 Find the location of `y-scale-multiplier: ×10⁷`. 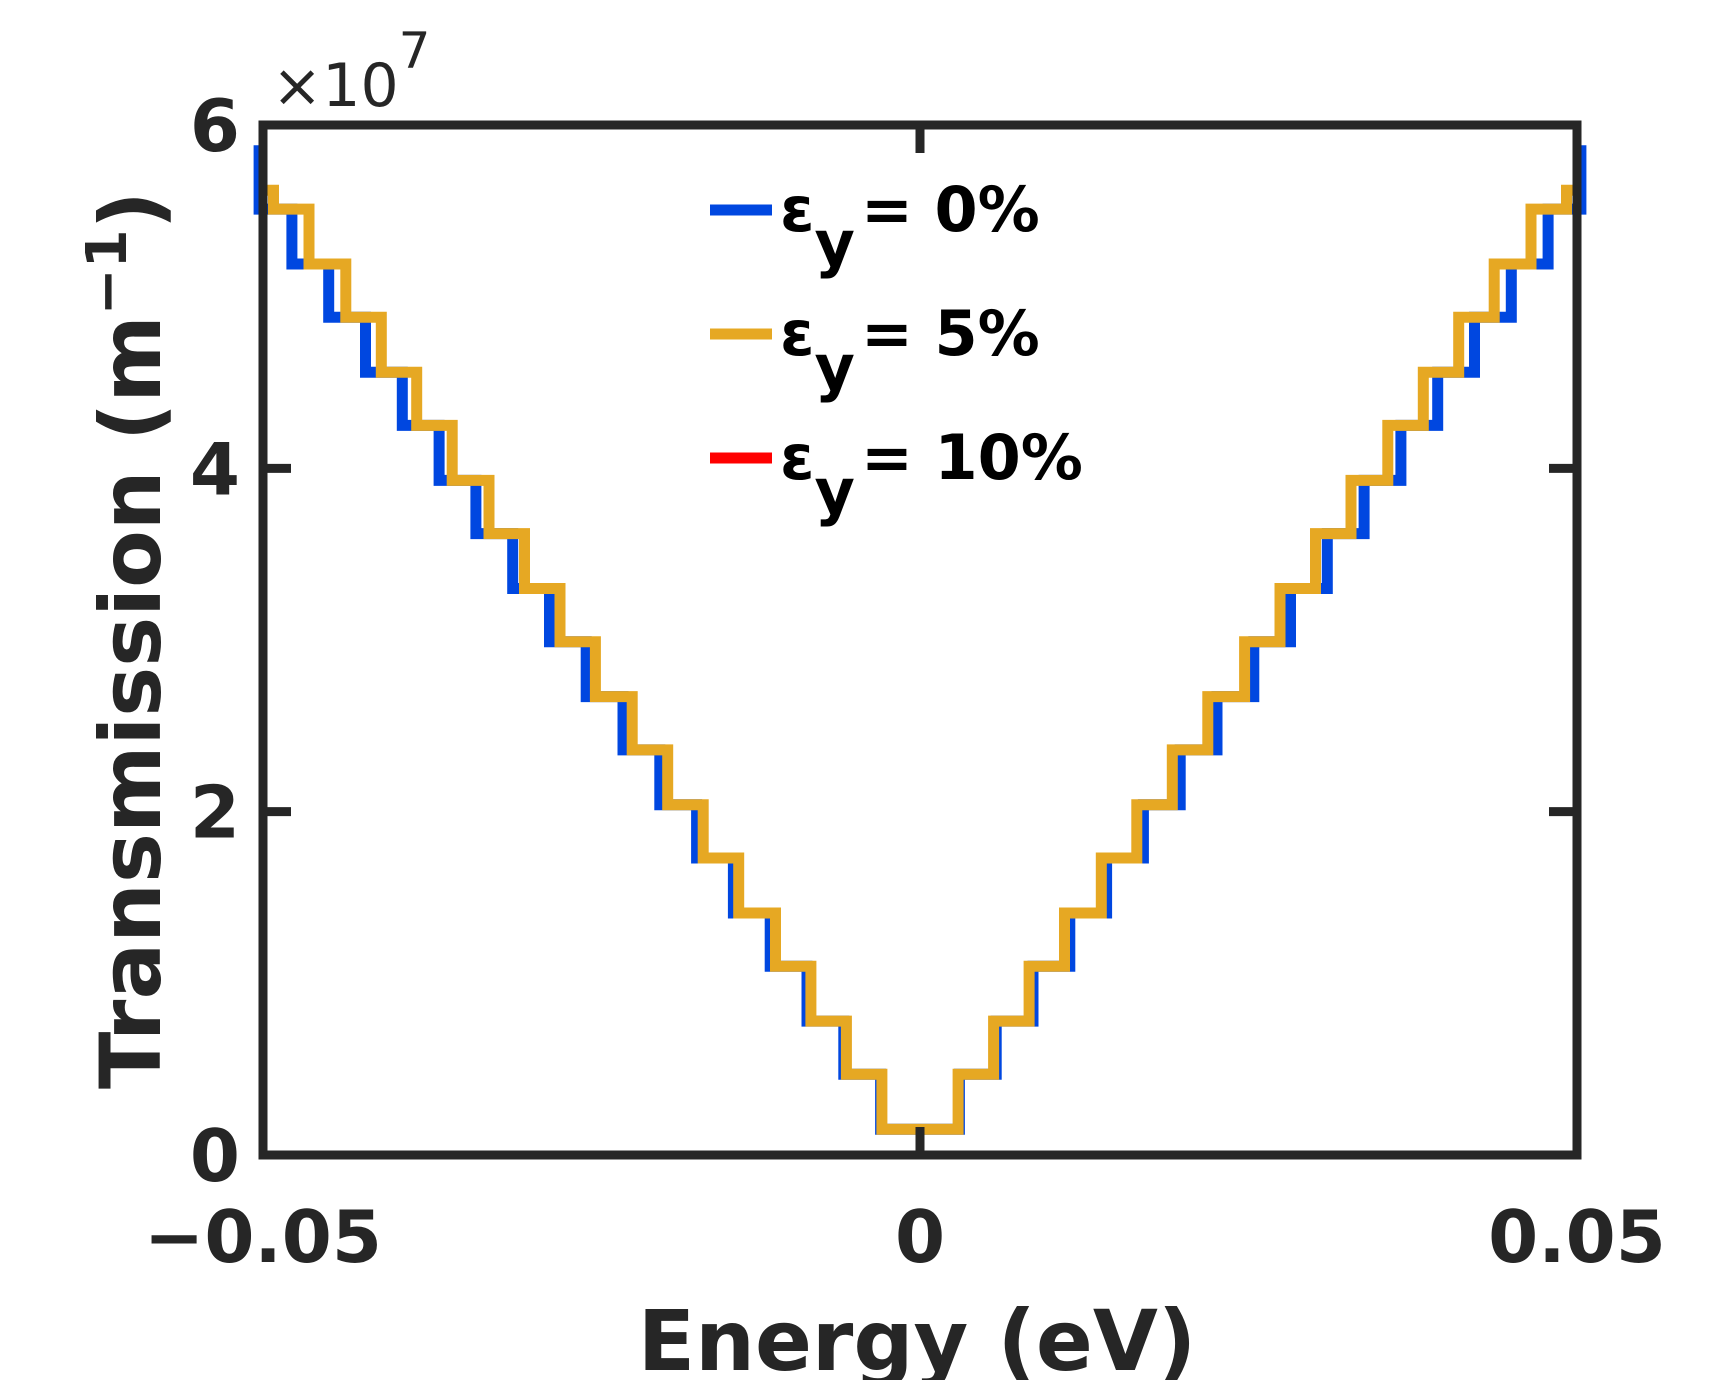

y-scale-multiplier: ×10⁷ is located at coordinates (351, 71).